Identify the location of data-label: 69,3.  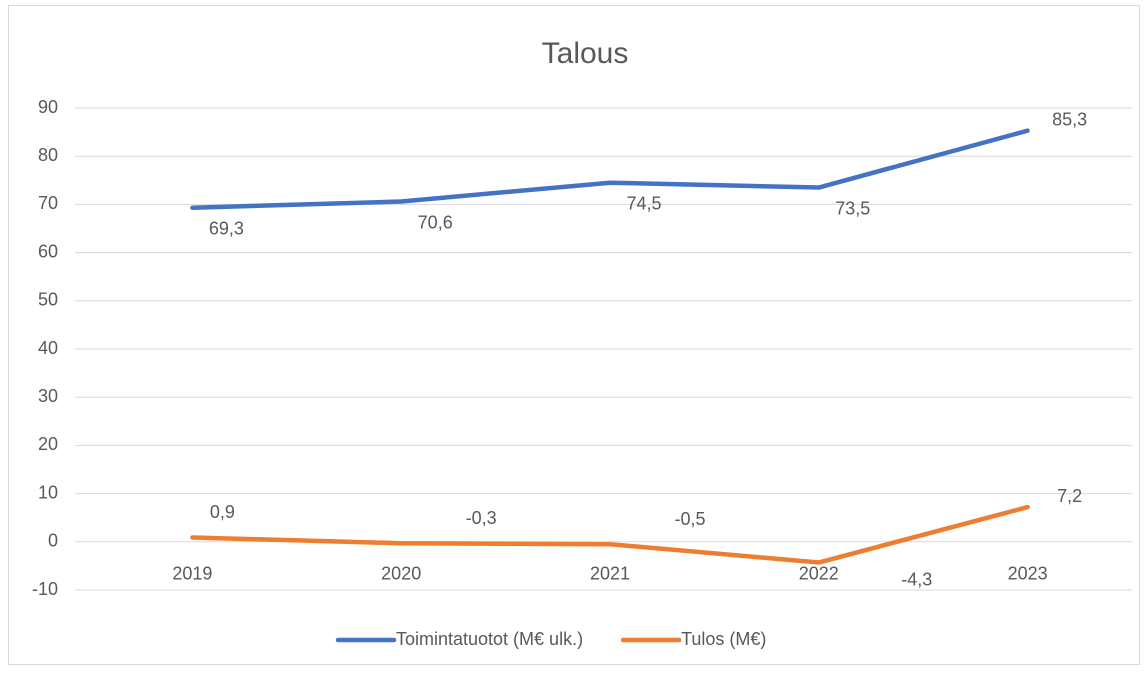
(226, 229).